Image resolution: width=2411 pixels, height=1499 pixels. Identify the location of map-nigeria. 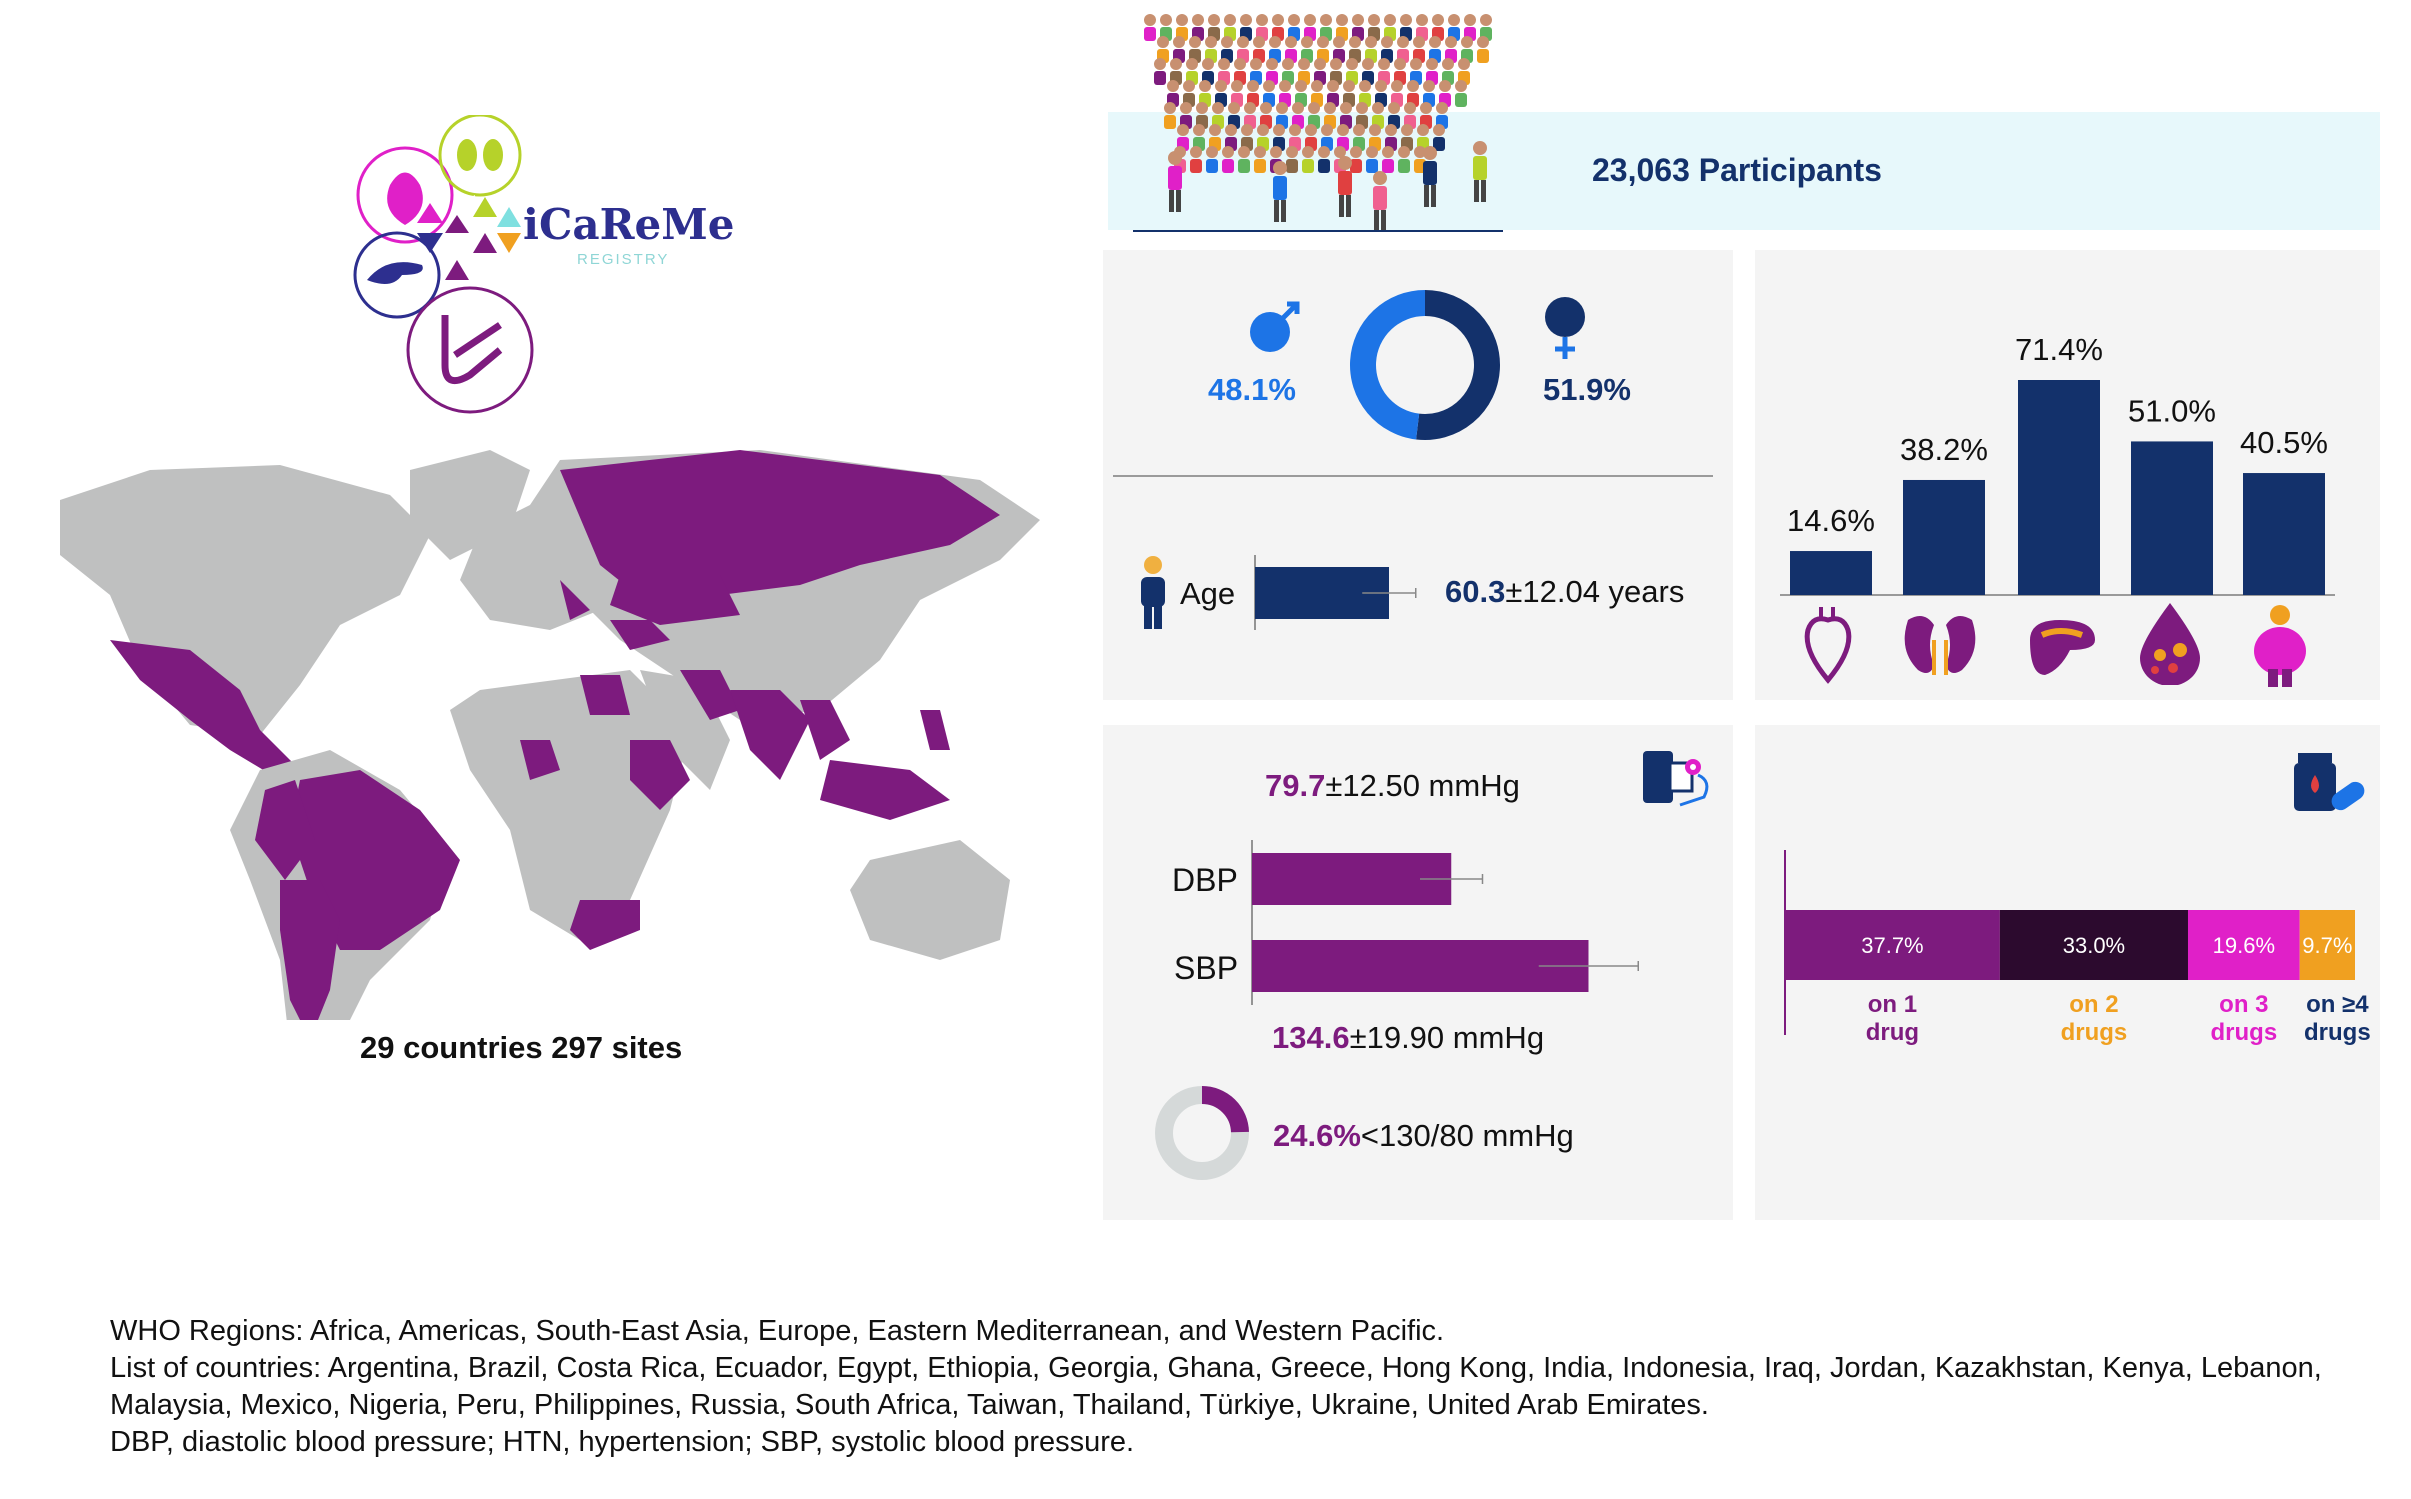
(540, 760).